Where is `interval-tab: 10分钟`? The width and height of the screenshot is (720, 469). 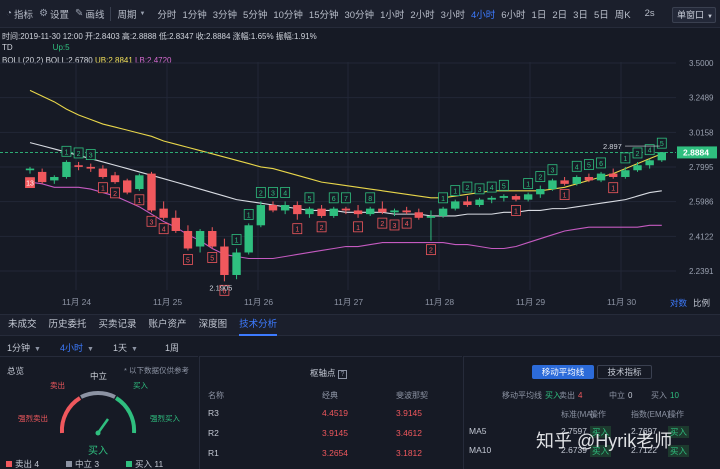
interval-tab: 10分钟 is located at coordinates (288, 15).